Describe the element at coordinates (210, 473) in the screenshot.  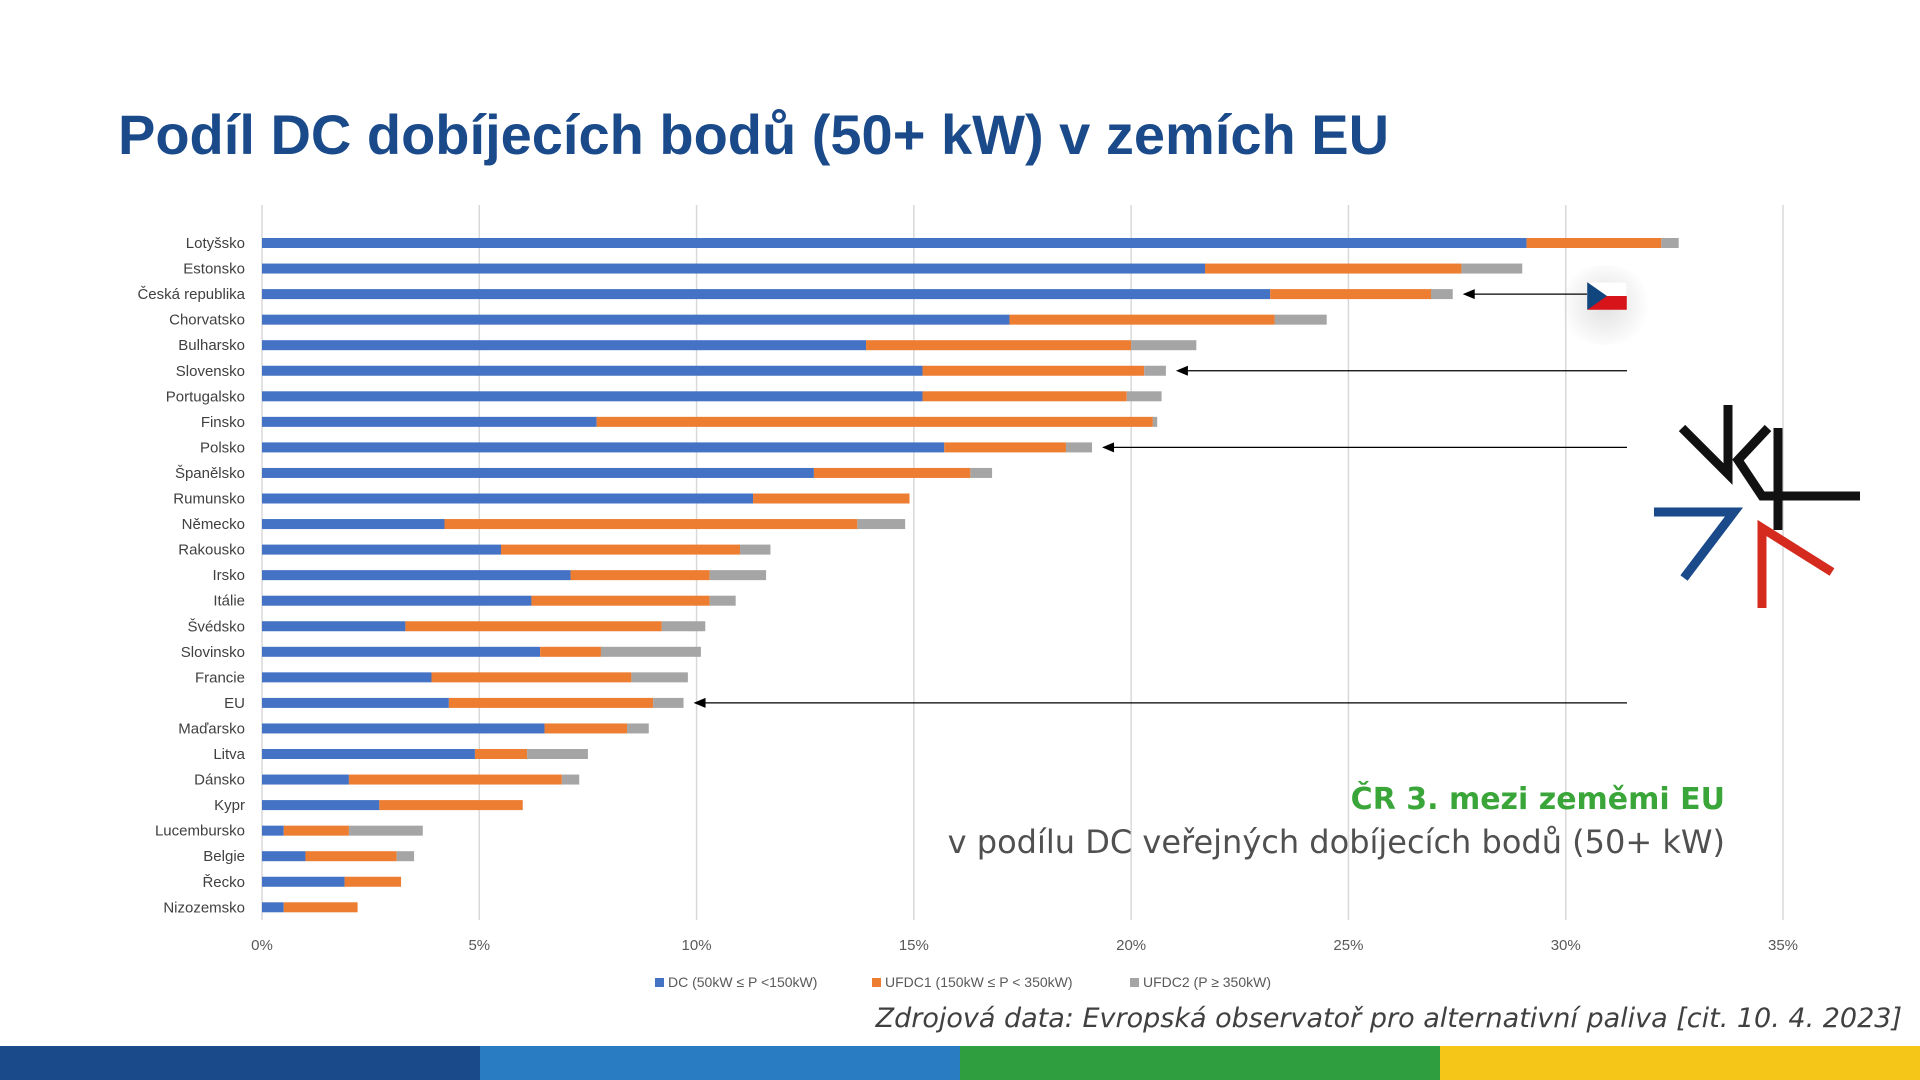
I see `category-label: Španělsko` at that location.